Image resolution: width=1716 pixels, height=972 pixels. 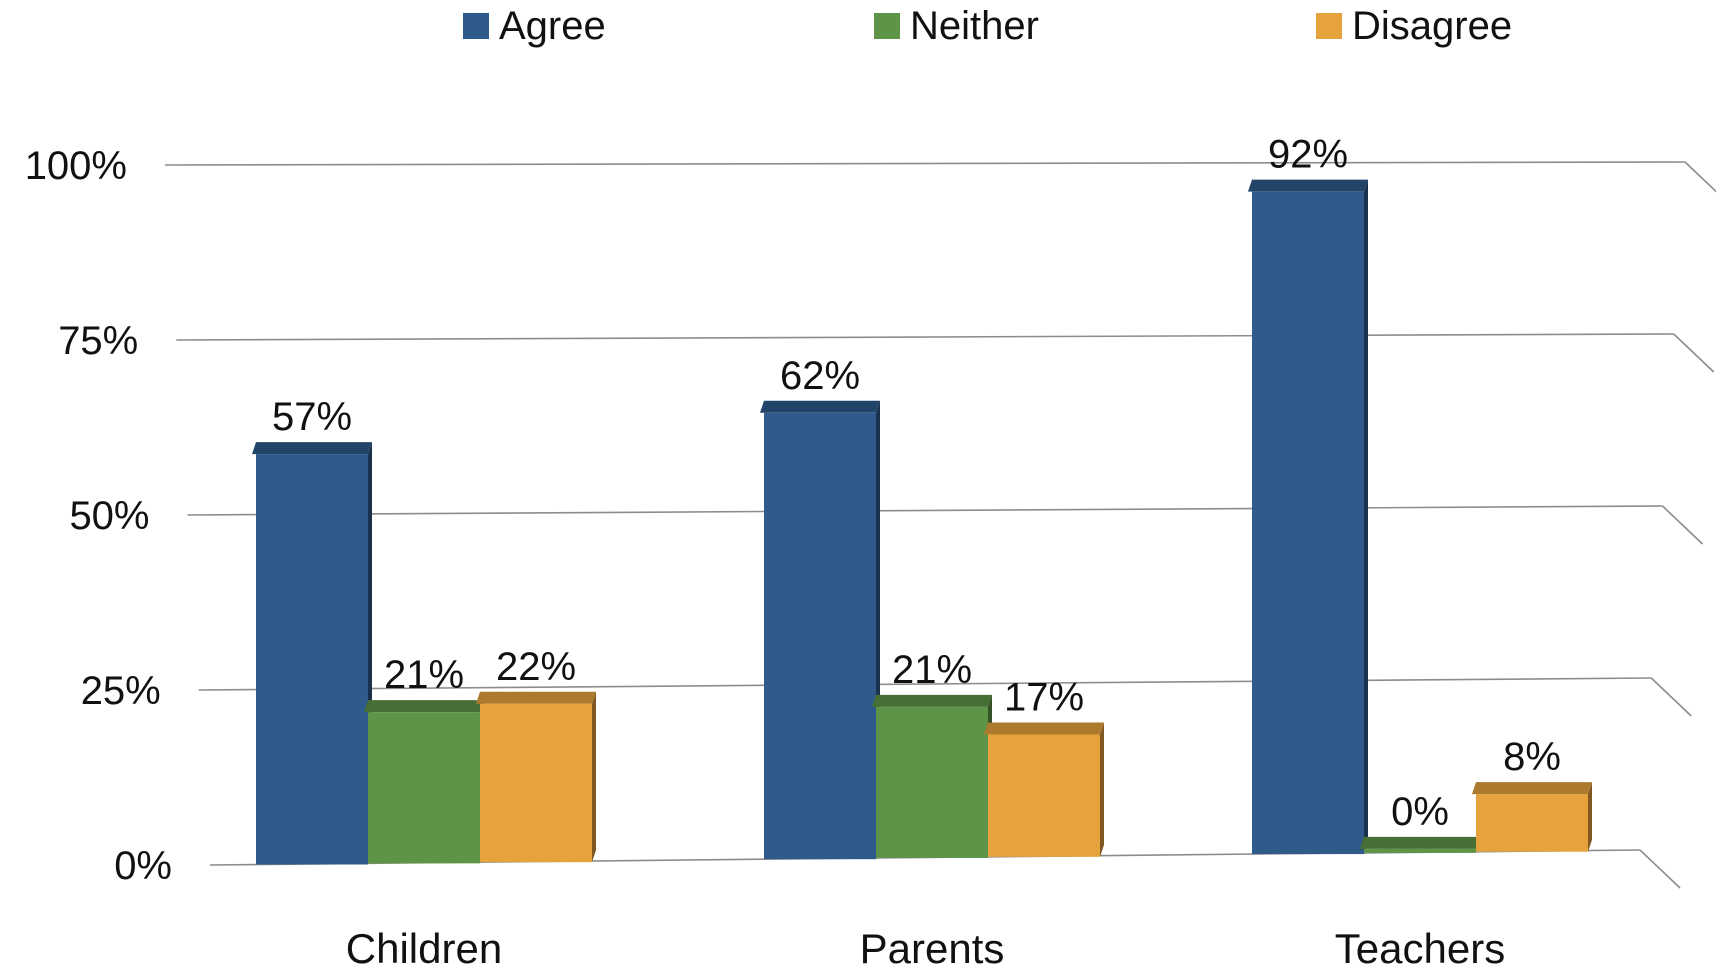 I want to click on data-label: 57%, so click(x=312, y=417).